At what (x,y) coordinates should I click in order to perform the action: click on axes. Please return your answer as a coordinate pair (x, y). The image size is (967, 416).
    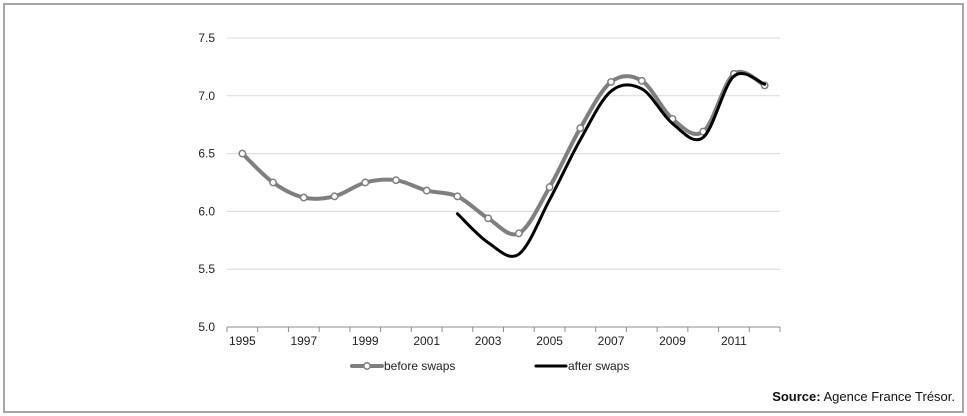
    Looking at the image, I should click on (503, 329).